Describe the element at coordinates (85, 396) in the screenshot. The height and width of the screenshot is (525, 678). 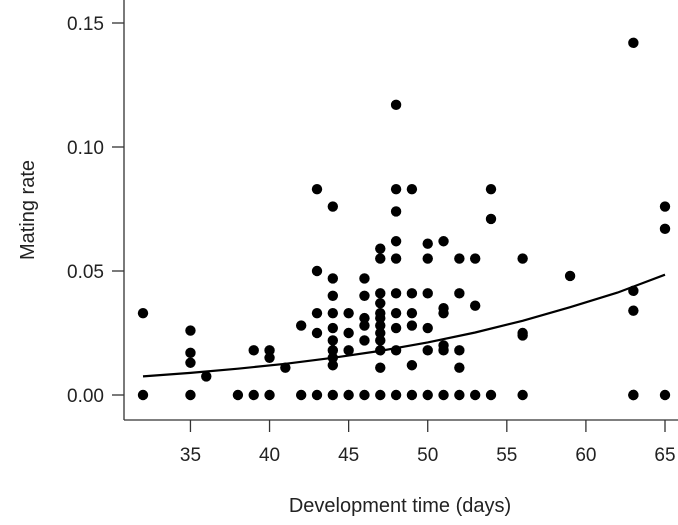
I see `y-tick-label: 0.00` at that location.